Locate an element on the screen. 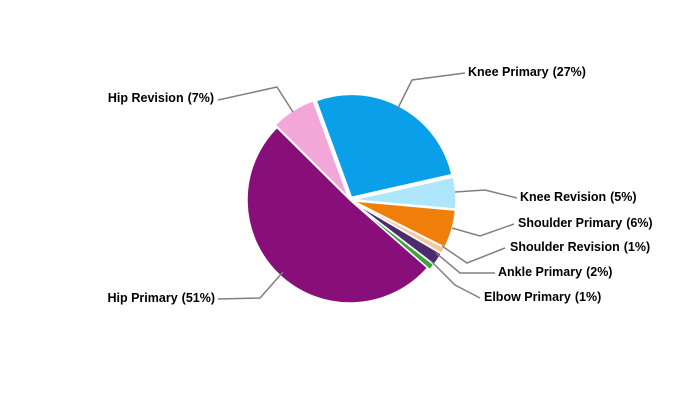  slice-label-value: (7%) is located at coordinates (201, 98).